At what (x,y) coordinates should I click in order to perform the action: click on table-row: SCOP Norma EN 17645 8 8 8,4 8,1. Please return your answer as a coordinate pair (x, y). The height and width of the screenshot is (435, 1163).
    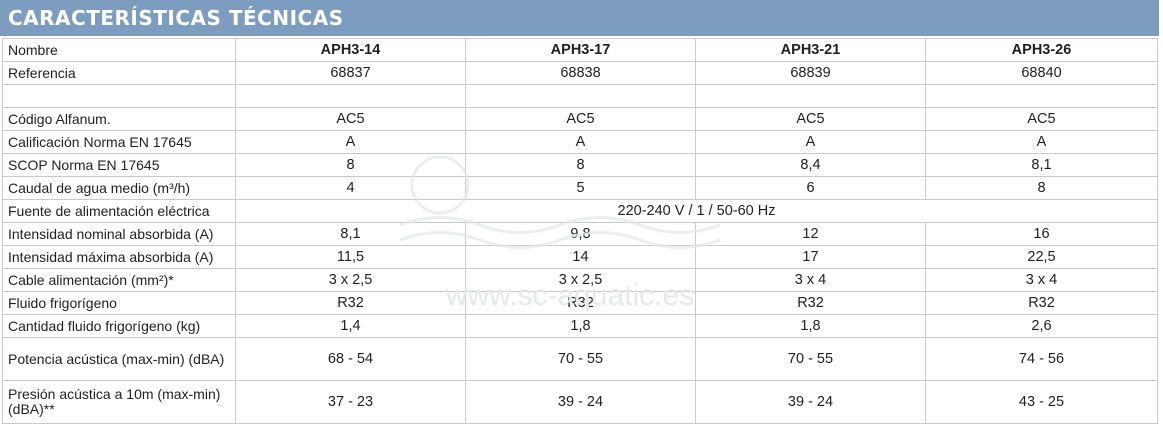
    Looking at the image, I should click on (580, 165).